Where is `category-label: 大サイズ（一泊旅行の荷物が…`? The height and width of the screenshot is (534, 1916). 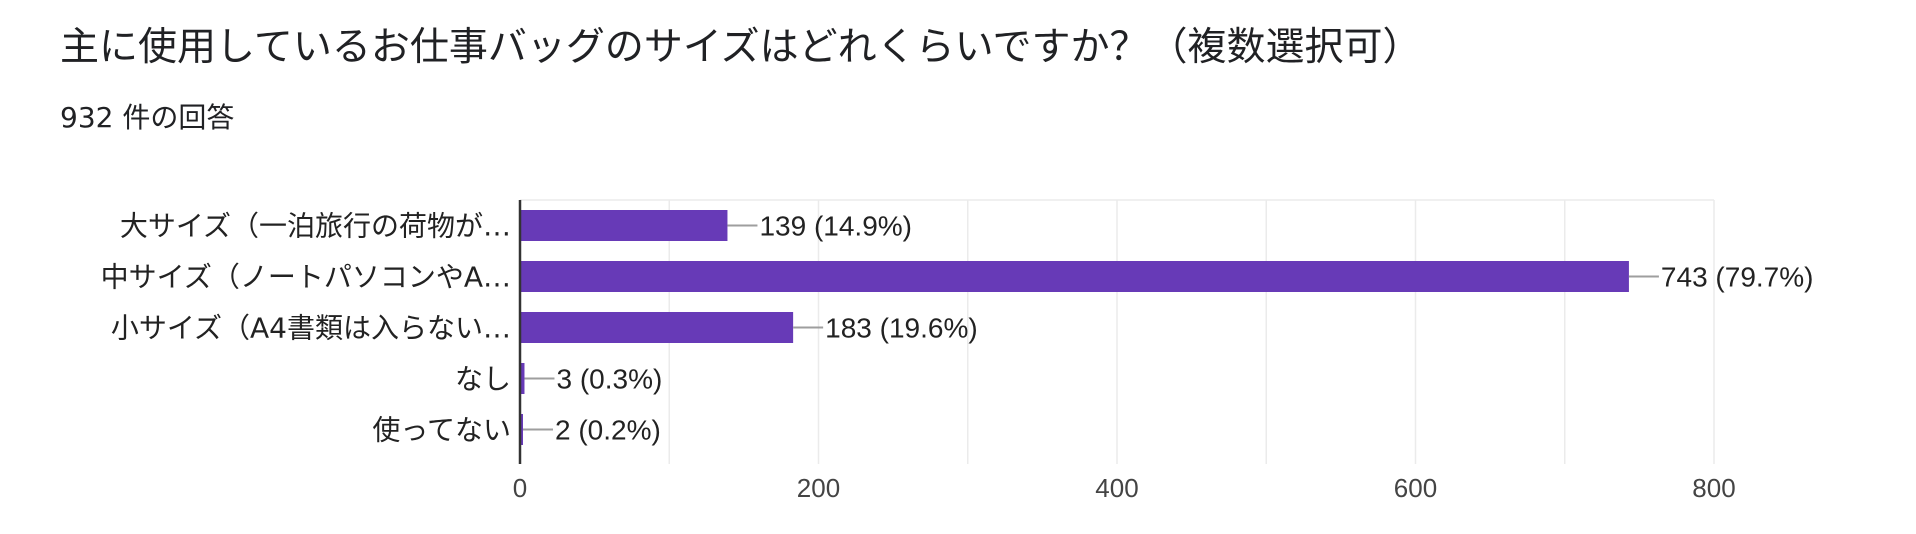
category-label: 大サイズ（一泊旅行の荷物が… is located at coordinates (315, 226).